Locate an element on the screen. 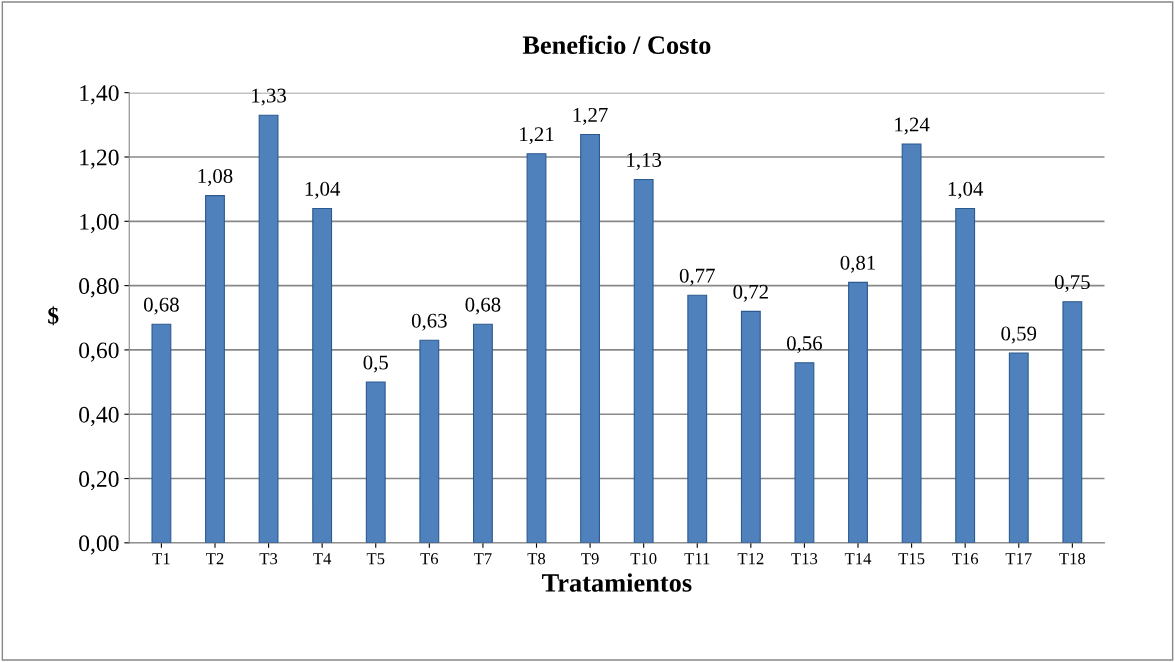 The height and width of the screenshot is (662, 1175). x-tick-label: T15 is located at coordinates (911, 559).